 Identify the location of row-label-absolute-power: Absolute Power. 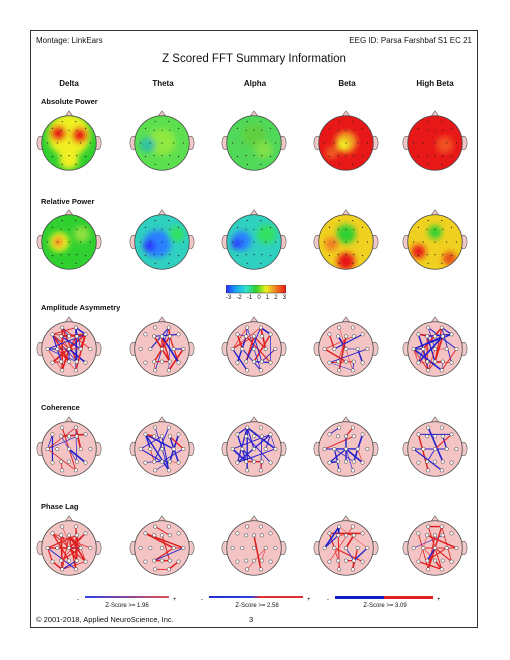
(69, 101).